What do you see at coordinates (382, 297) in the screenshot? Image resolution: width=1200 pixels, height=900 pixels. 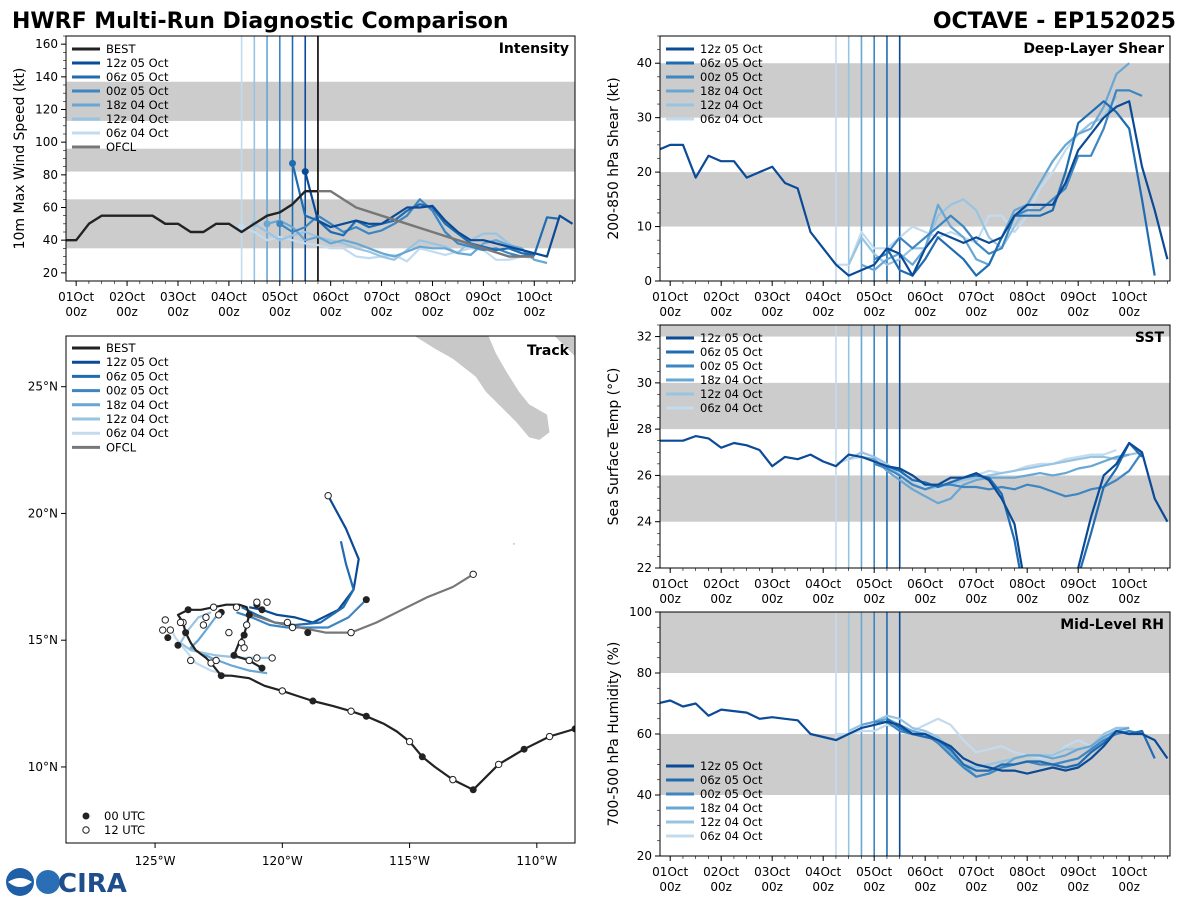 I see `intensity-xtick-label: 07Oct` at bounding box center [382, 297].